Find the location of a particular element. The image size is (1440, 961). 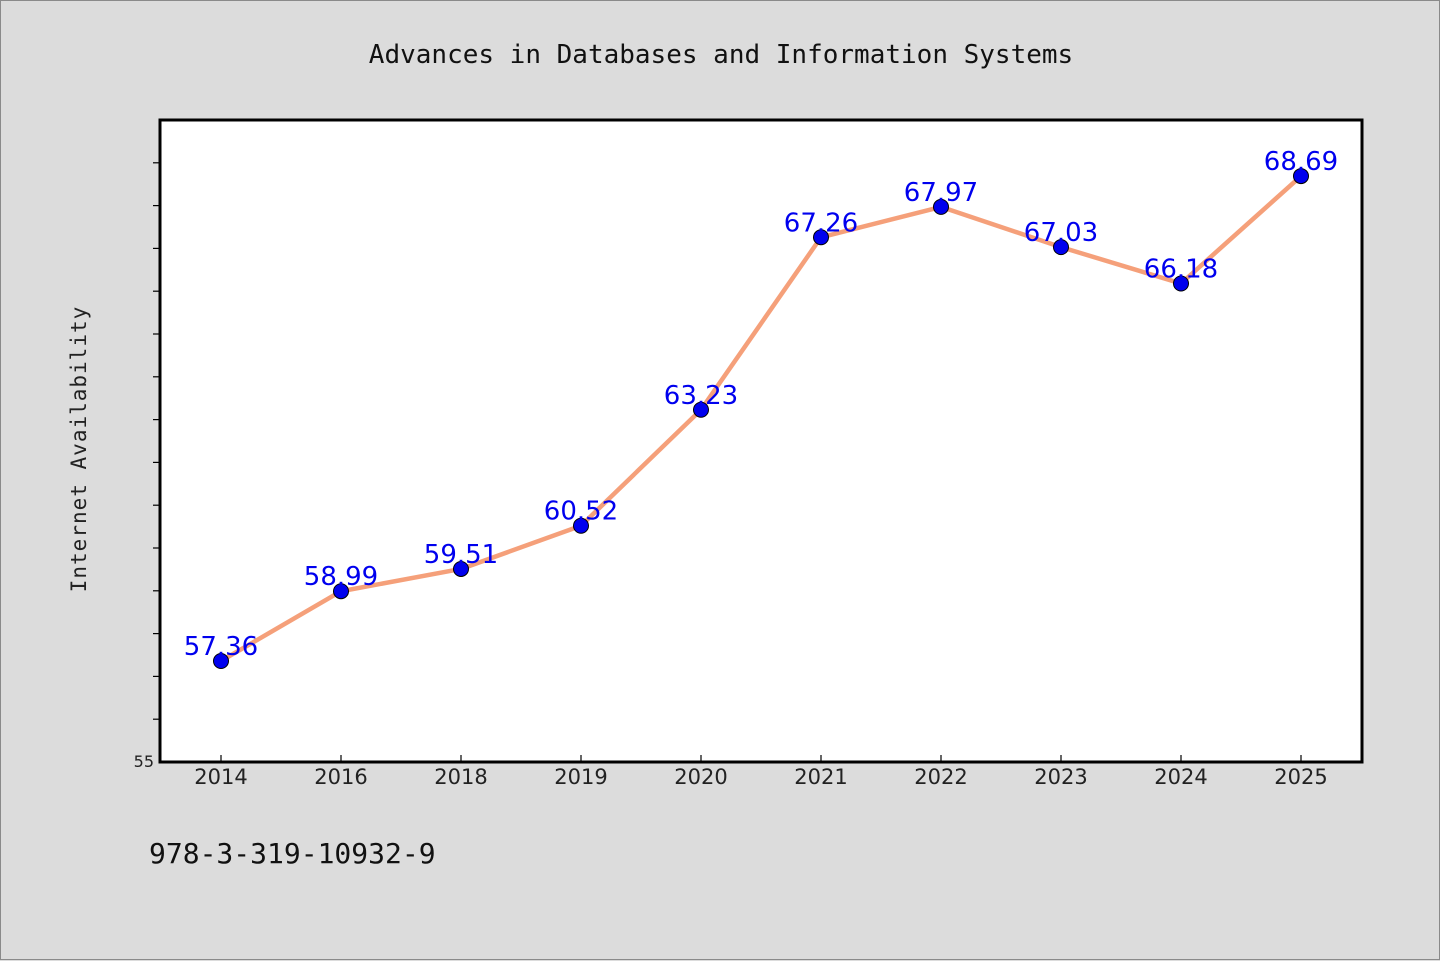

x-tick-label-2018: 2018 is located at coordinates (460, 777).